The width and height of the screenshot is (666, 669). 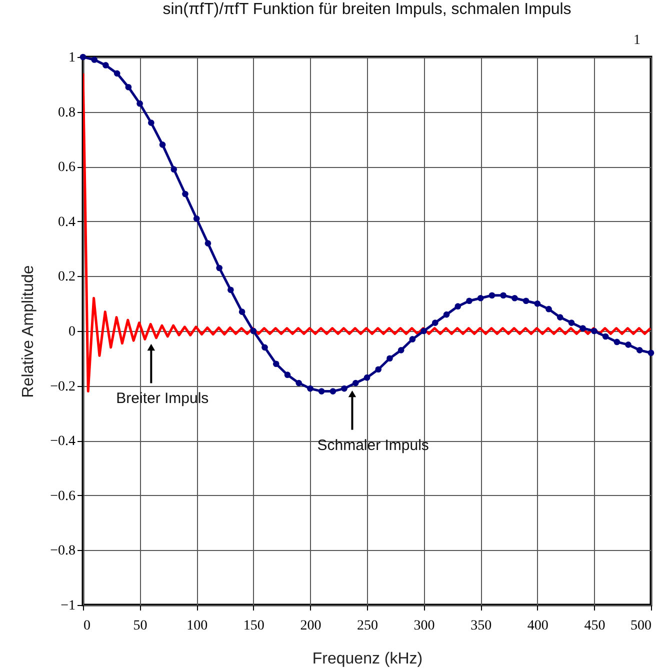 I want to click on y-tick-label: −0.2, so click(x=63, y=386).